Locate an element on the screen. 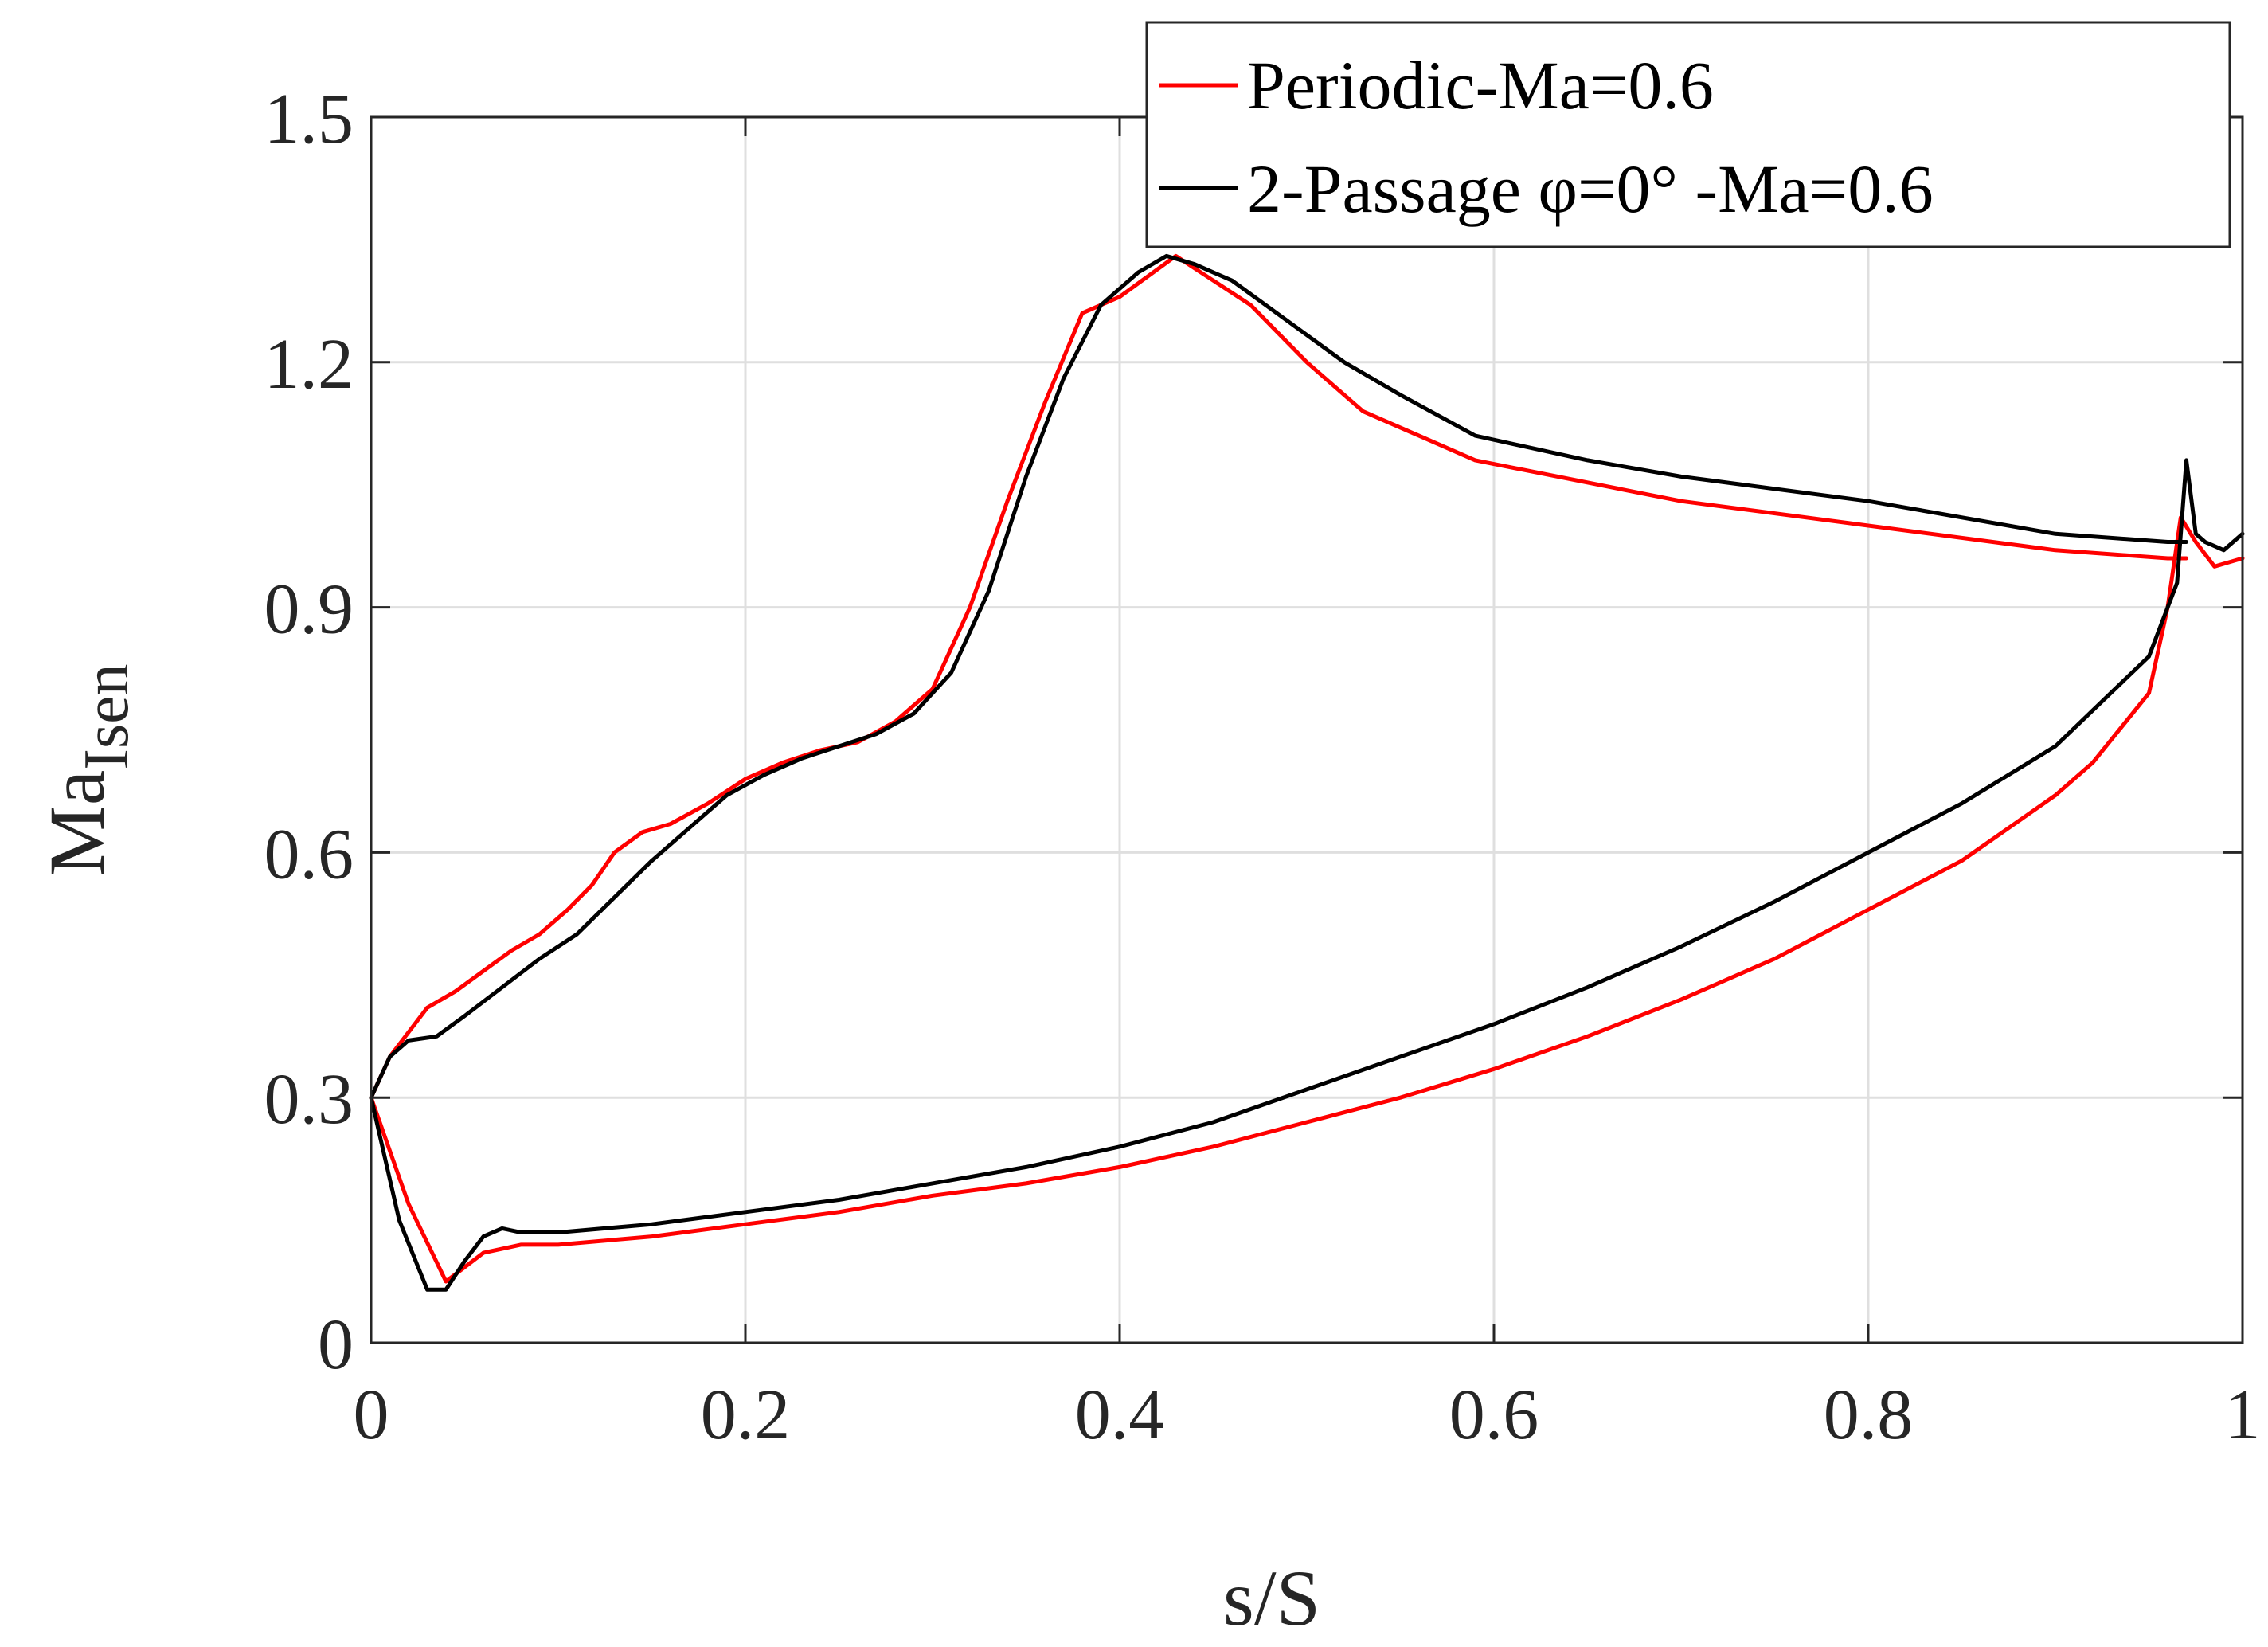 The image size is (2268, 1647). x-tick-label: 1 is located at coordinates (2243, 1414).